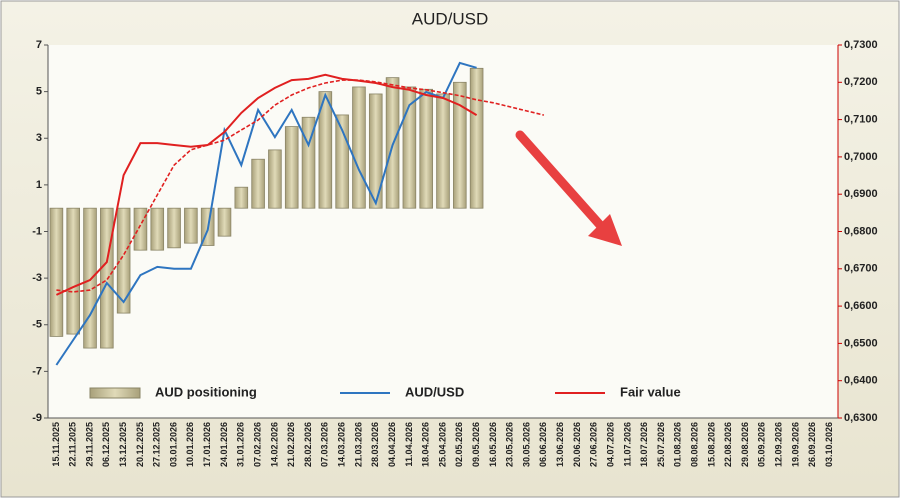 The width and height of the screenshot is (900, 498). Describe the element at coordinates (762, 444) in the screenshot. I see `x-tick-label: 05.09.2026` at that location.